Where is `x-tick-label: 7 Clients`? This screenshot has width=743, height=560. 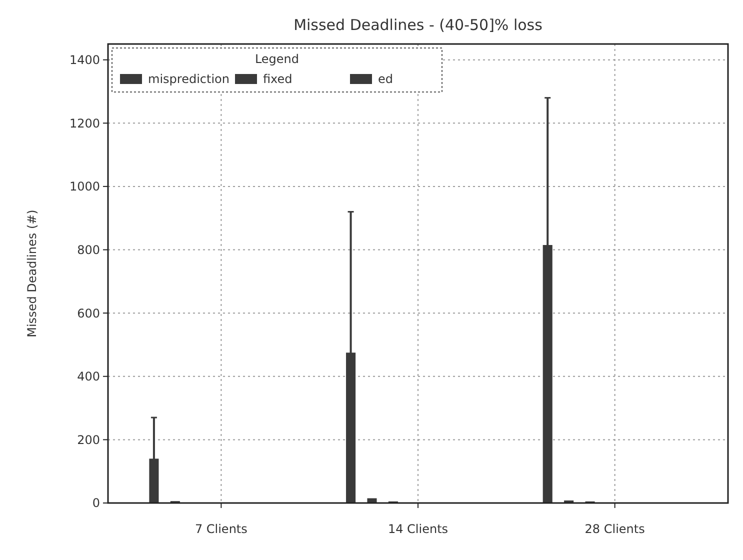 x-tick-label: 7 Clients is located at coordinates (221, 529).